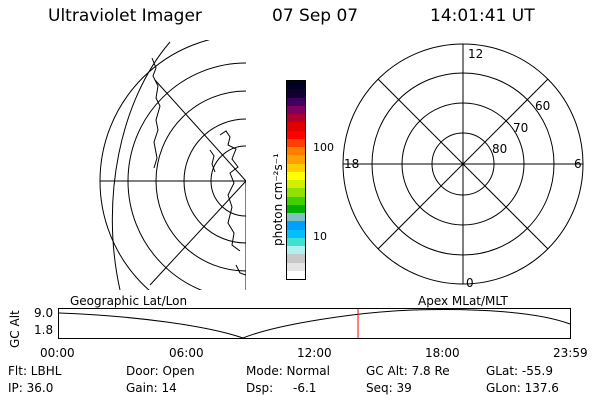 The width and height of the screenshot is (600, 400). Describe the element at coordinates (314, 353) in the screenshot. I see `time-tick-1200: 12:00` at that location.